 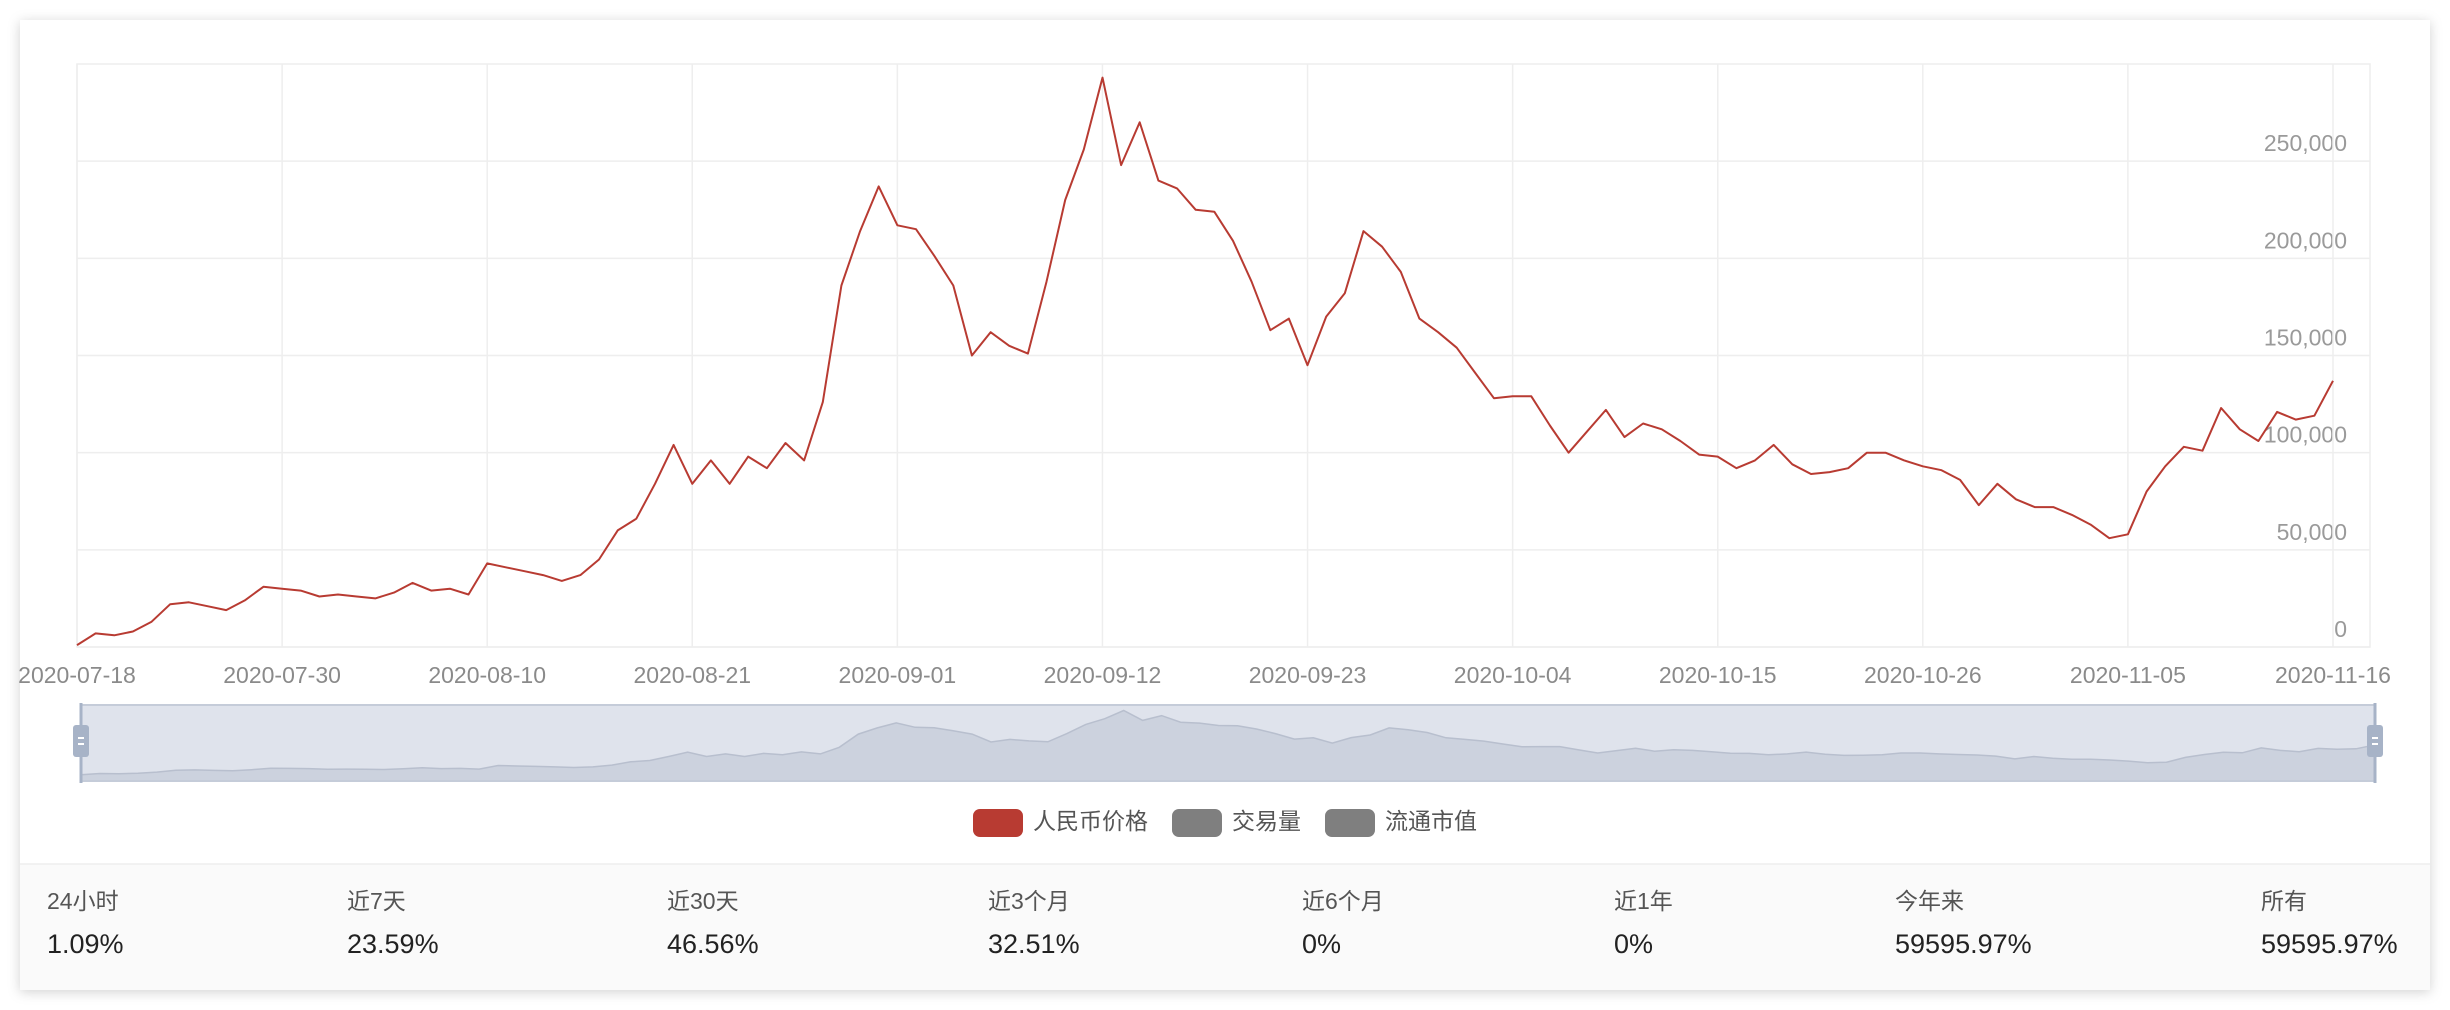 I want to click on stat-label: 近1年, so click(x=1643, y=901).